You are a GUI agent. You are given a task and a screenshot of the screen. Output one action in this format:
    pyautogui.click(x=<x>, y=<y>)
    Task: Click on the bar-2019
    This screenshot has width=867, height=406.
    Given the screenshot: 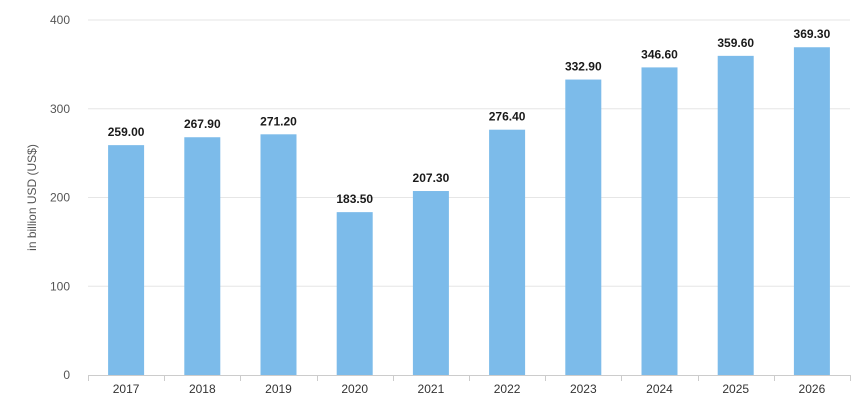 What is the action you would take?
    pyautogui.click(x=278, y=254)
    